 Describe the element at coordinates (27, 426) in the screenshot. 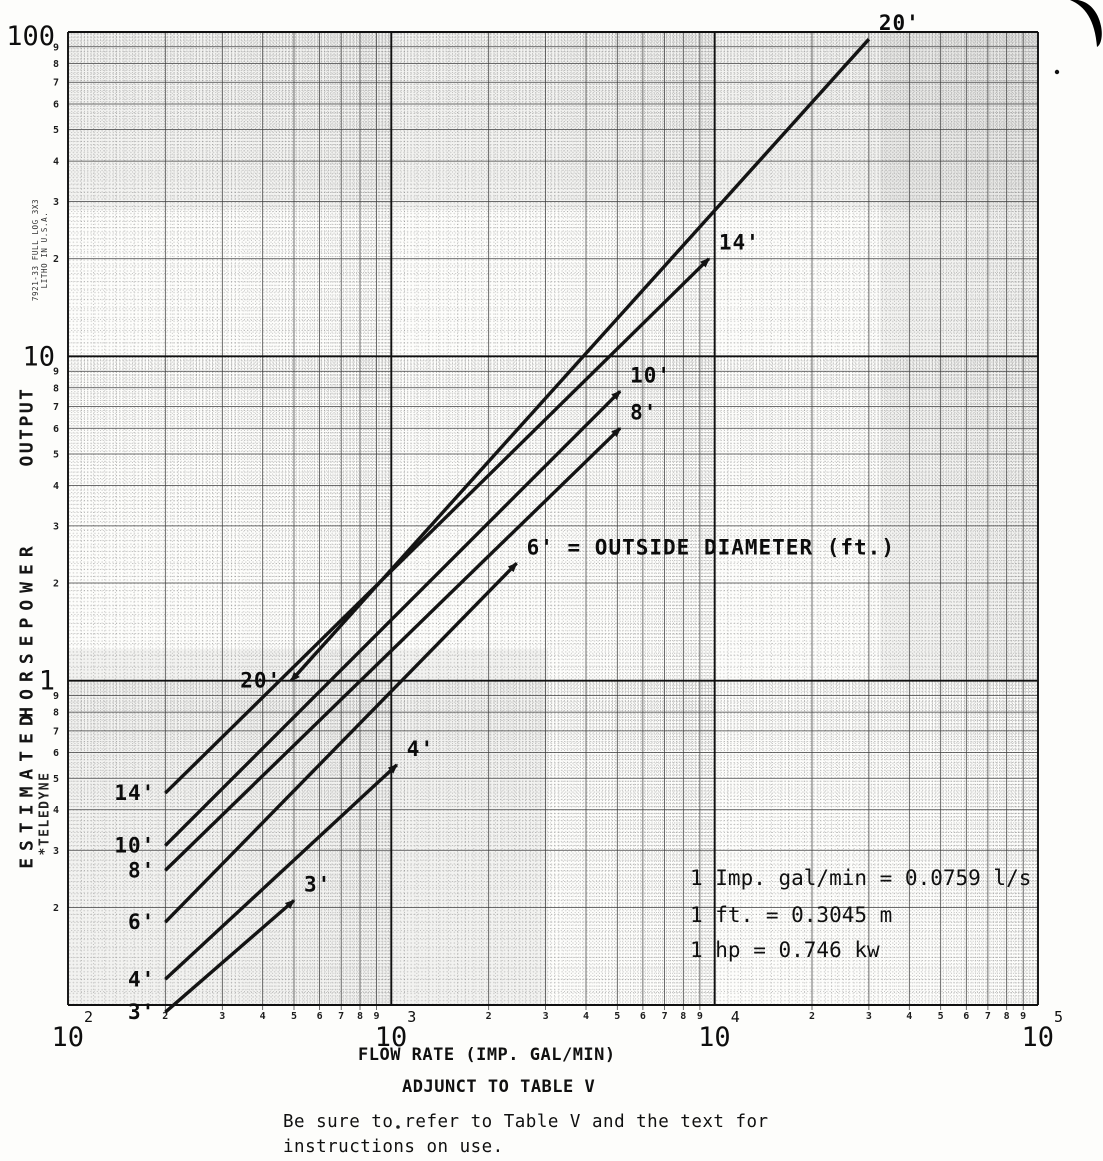

I see `y-axis-word-output: OUTPUT` at that location.